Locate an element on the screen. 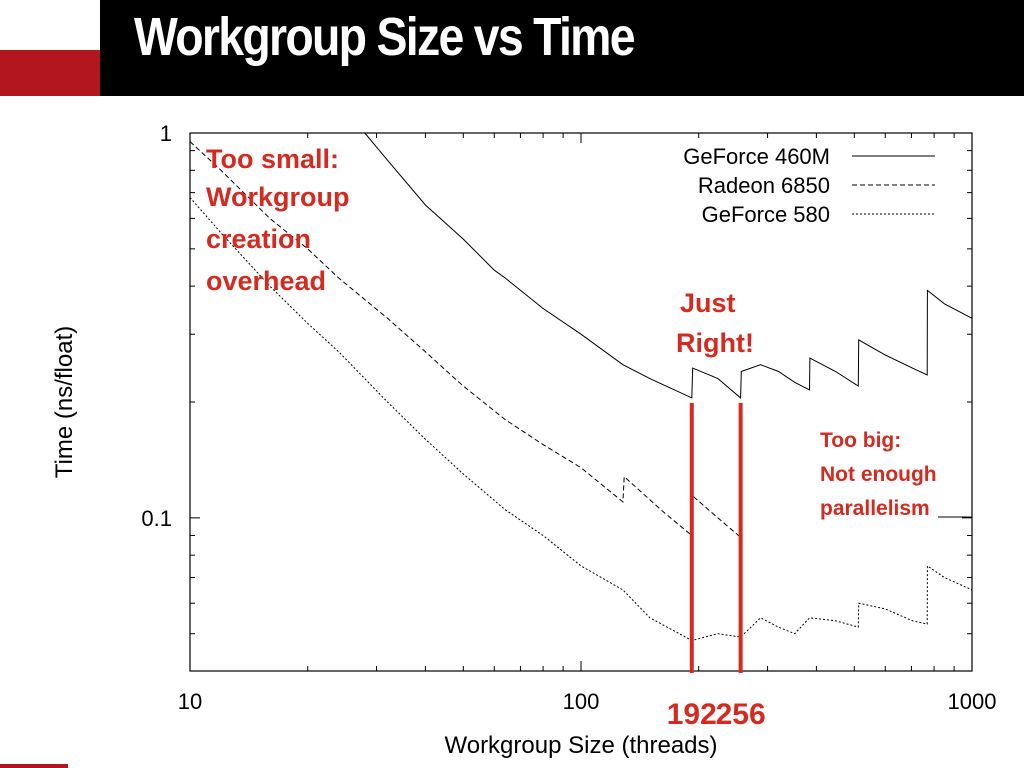  x-tick-label: 100 is located at coordinates (581, 701).